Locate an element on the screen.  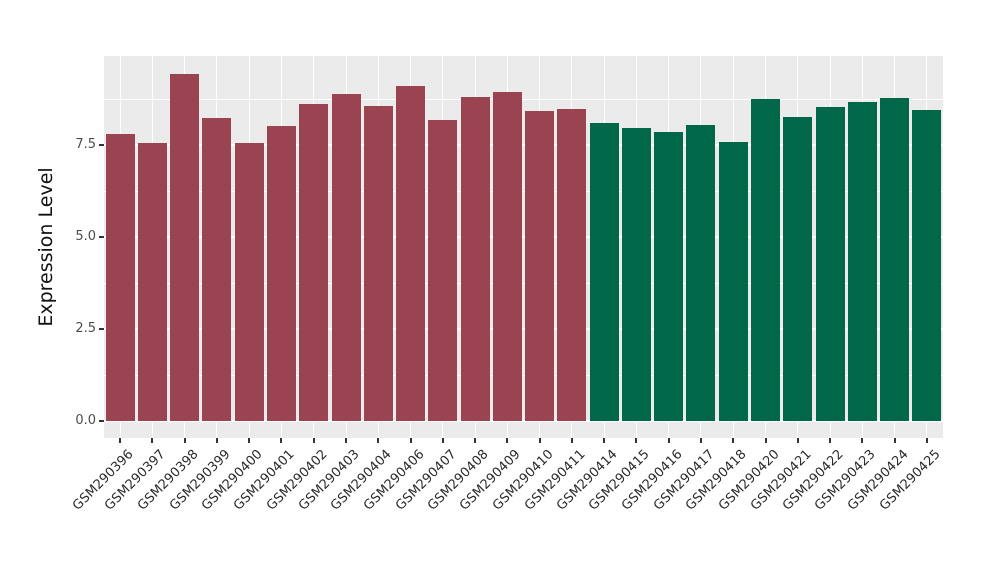
y-tick-label: 2.5 is located at coordinates (85, 329).